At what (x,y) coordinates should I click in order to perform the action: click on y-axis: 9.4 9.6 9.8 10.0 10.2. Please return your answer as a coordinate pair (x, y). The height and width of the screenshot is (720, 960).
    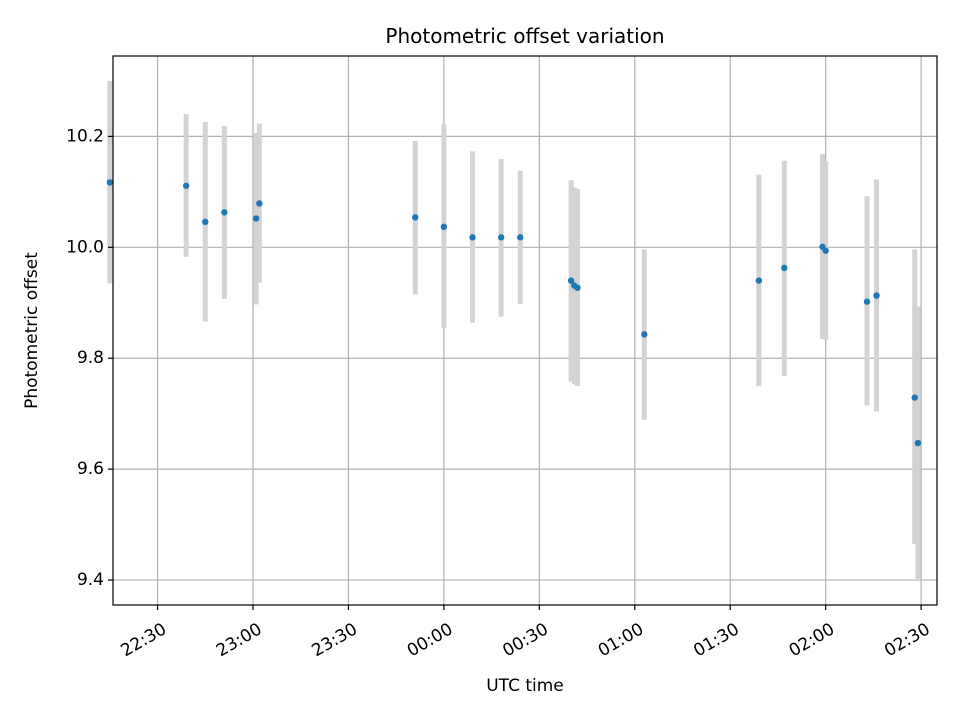
    Looking at the image, I should click on (89, 358).